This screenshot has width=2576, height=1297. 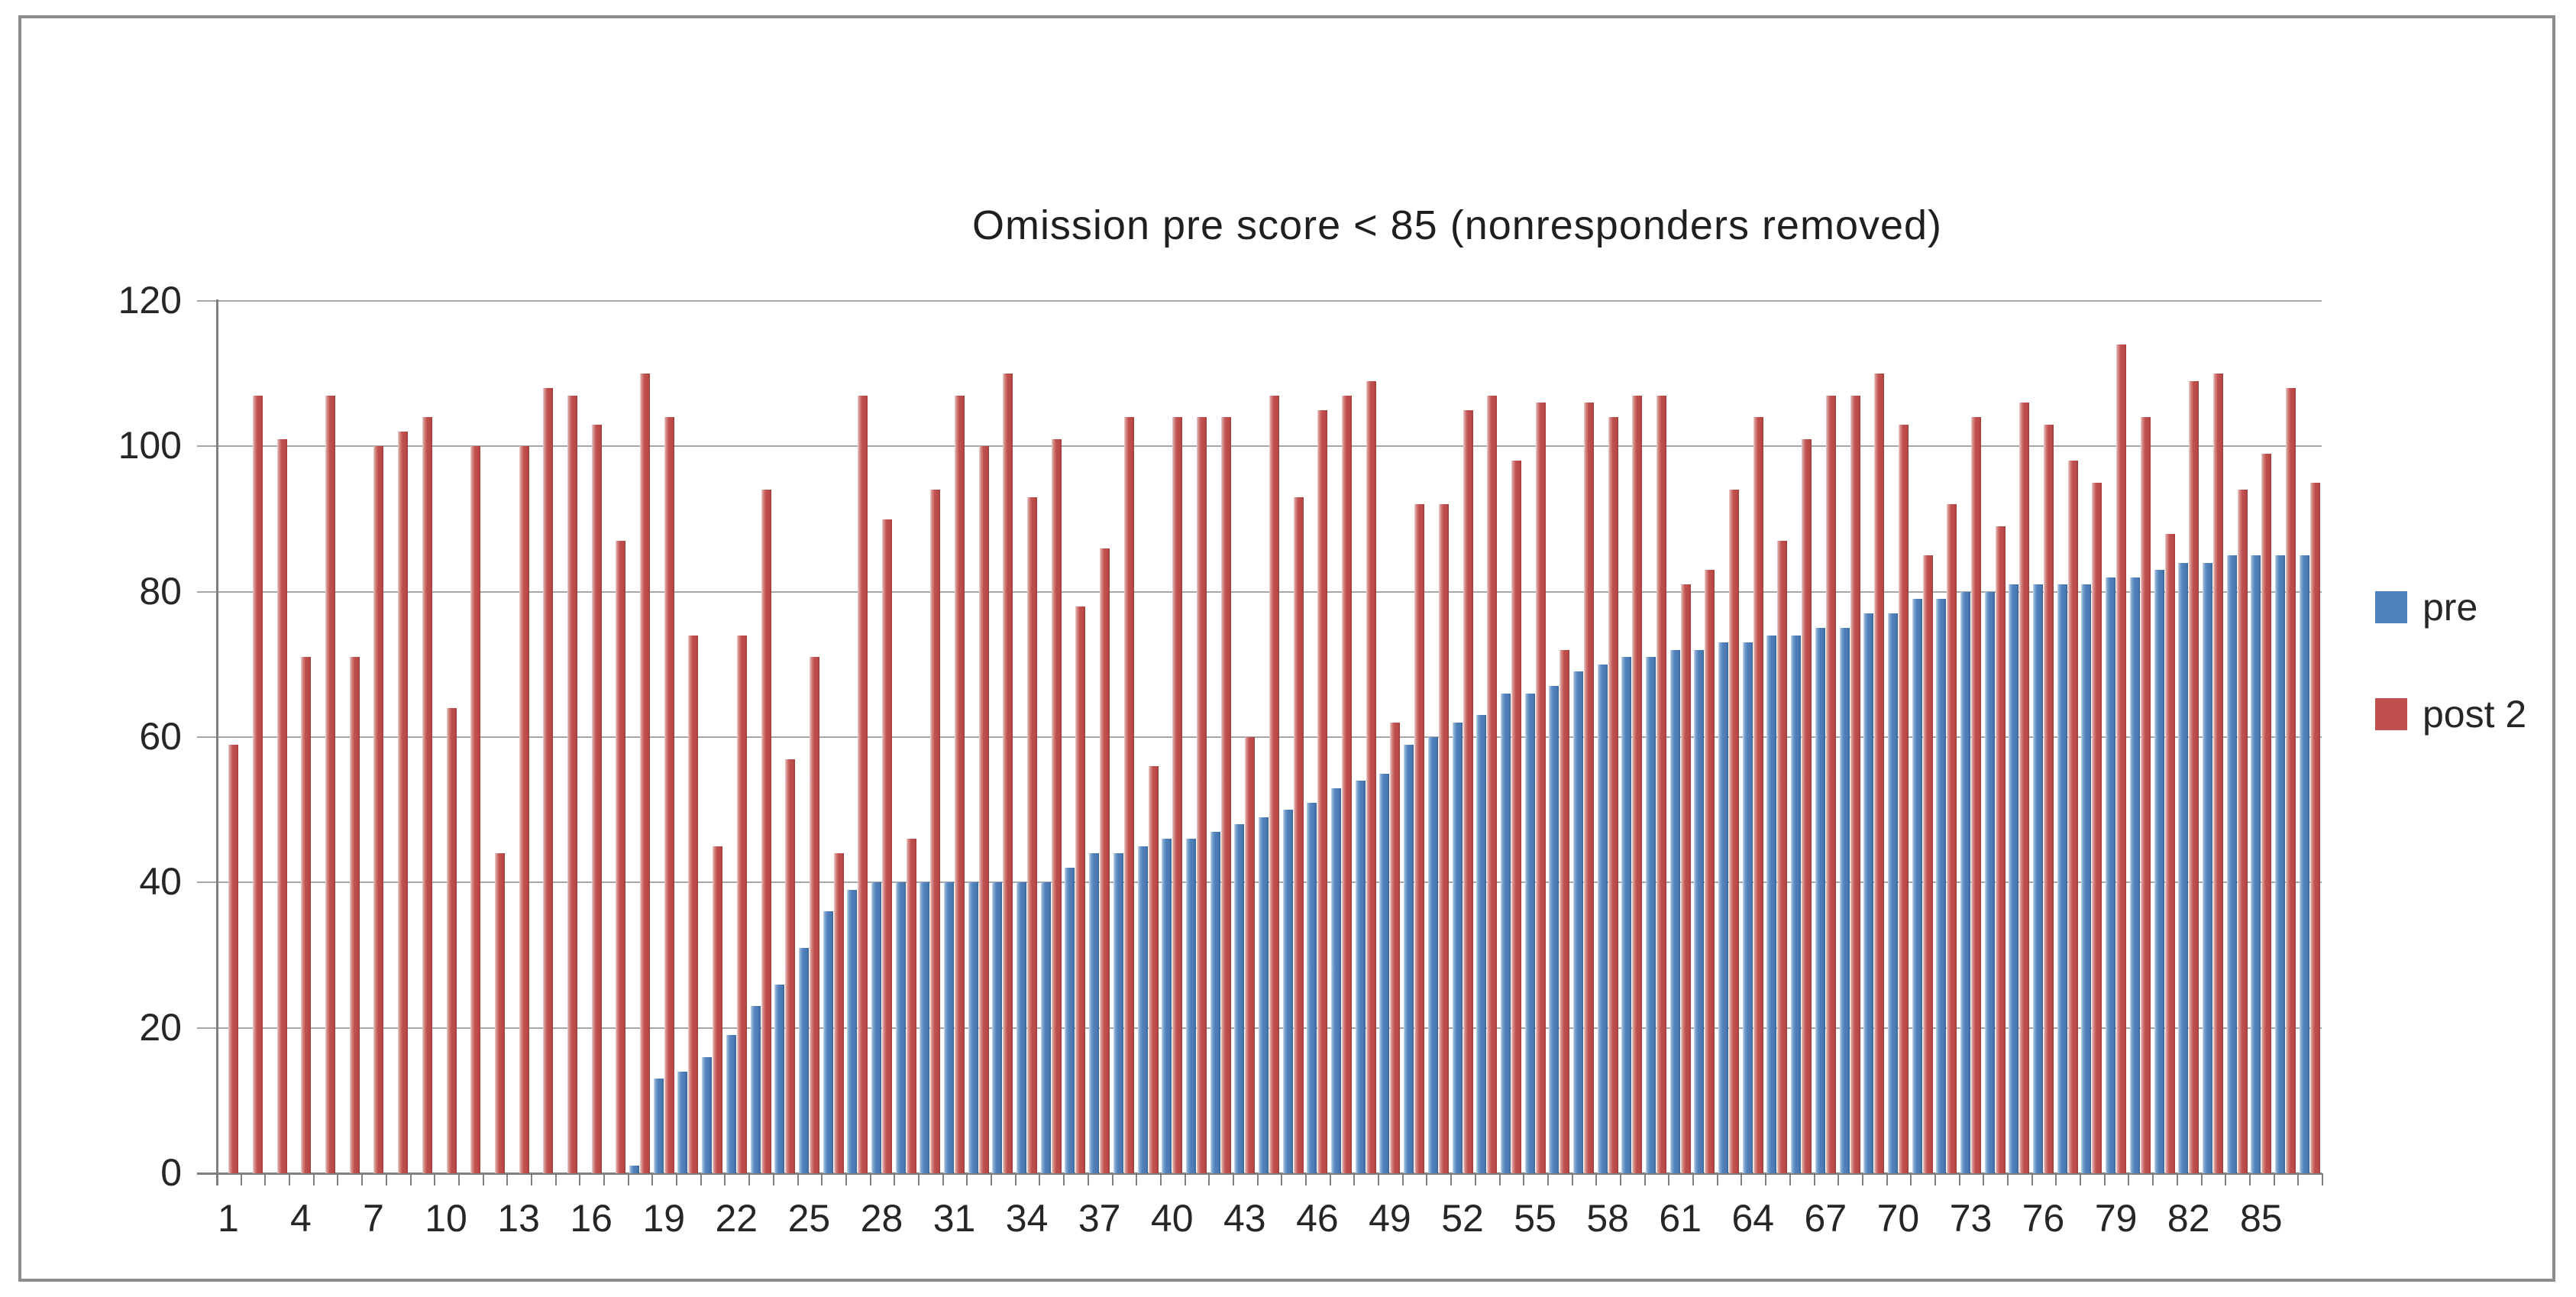 I want to click on x-axis-label-10: 10, so click(x=446, y=1218).